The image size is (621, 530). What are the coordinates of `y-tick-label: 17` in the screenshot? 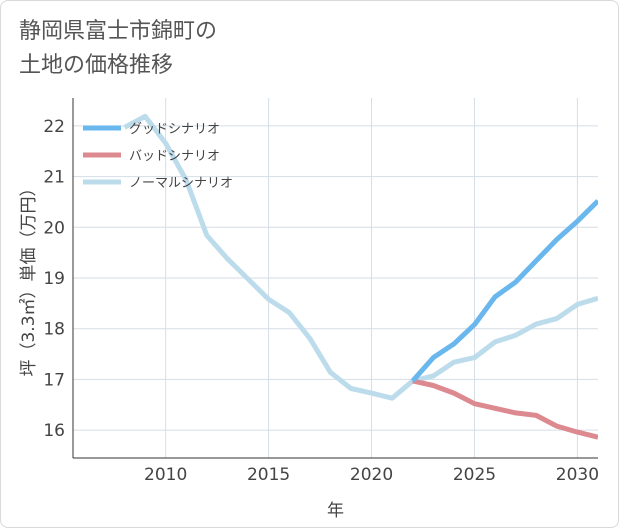 It's located at (54, 380).